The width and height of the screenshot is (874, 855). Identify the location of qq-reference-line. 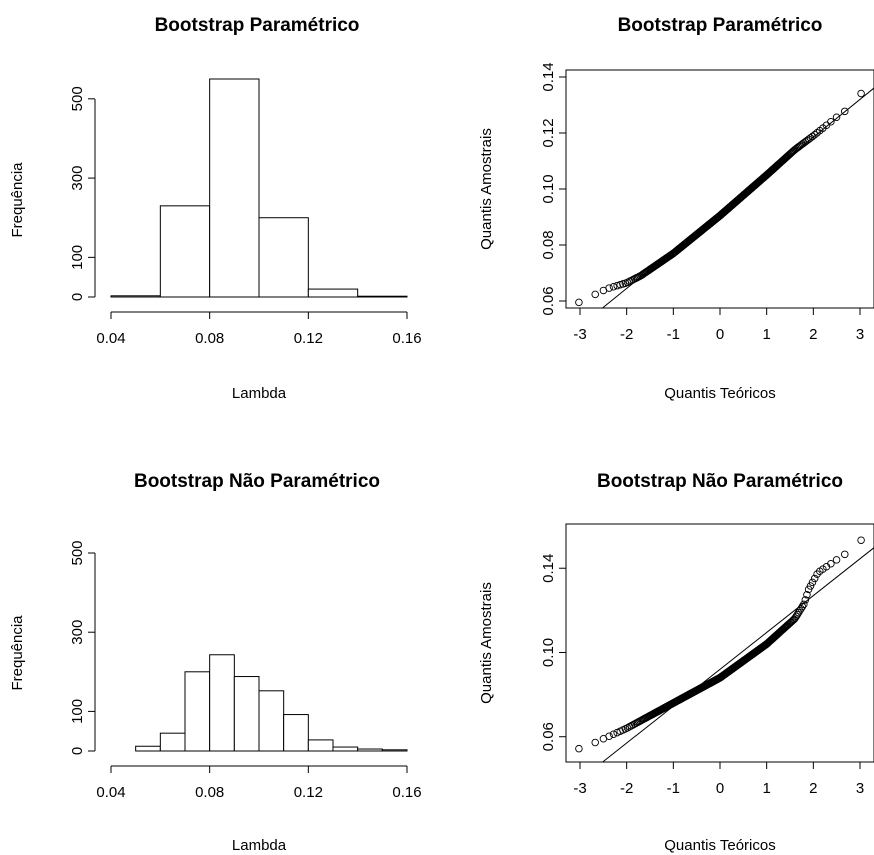
(738, 655).